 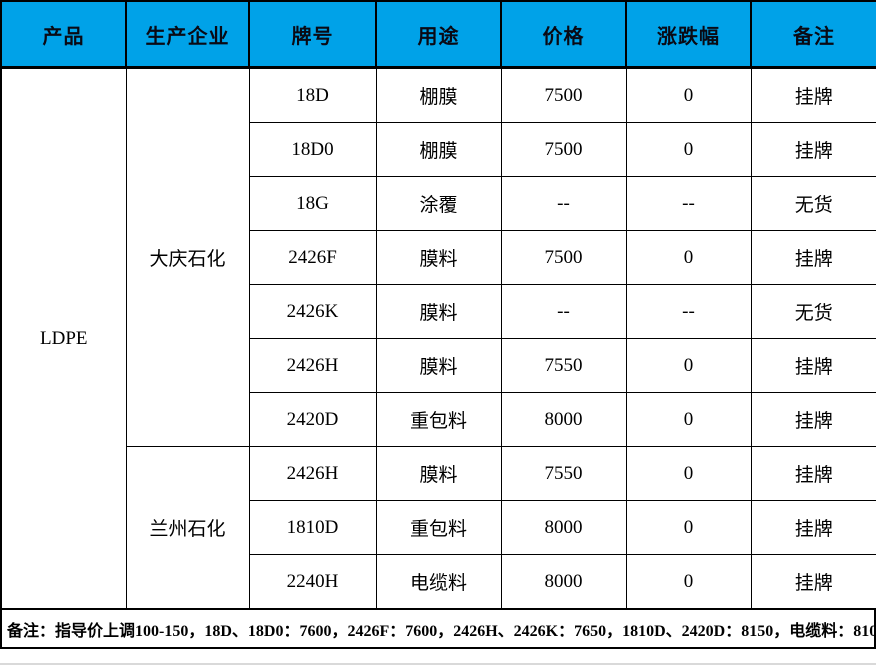 What do you see at coordinates (312, 527) in the screenshot?
I see `grade-cell: 1810D` at bounding box center [312, 527].